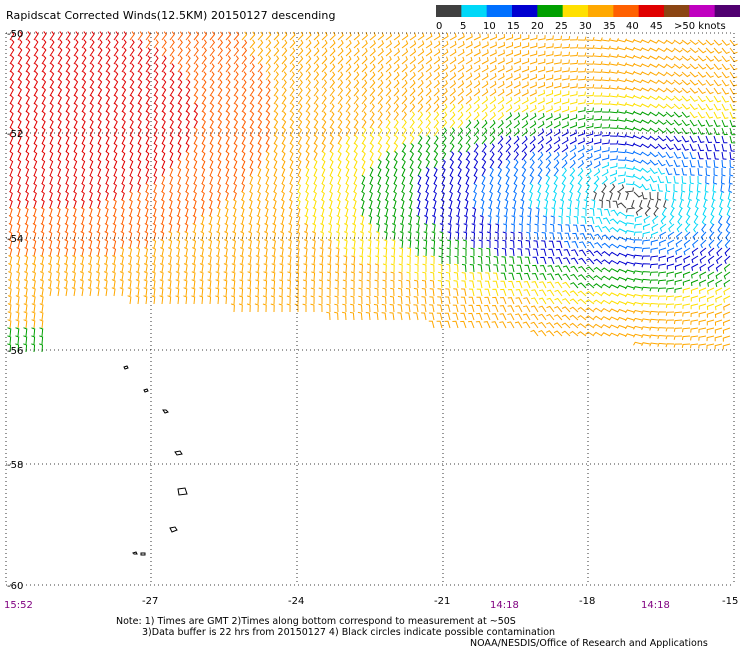 The width and height of the screenshot is (740, 650). Describe the element at coordinates (126, 367) in the screenshot. I see `island-outline` at that location.